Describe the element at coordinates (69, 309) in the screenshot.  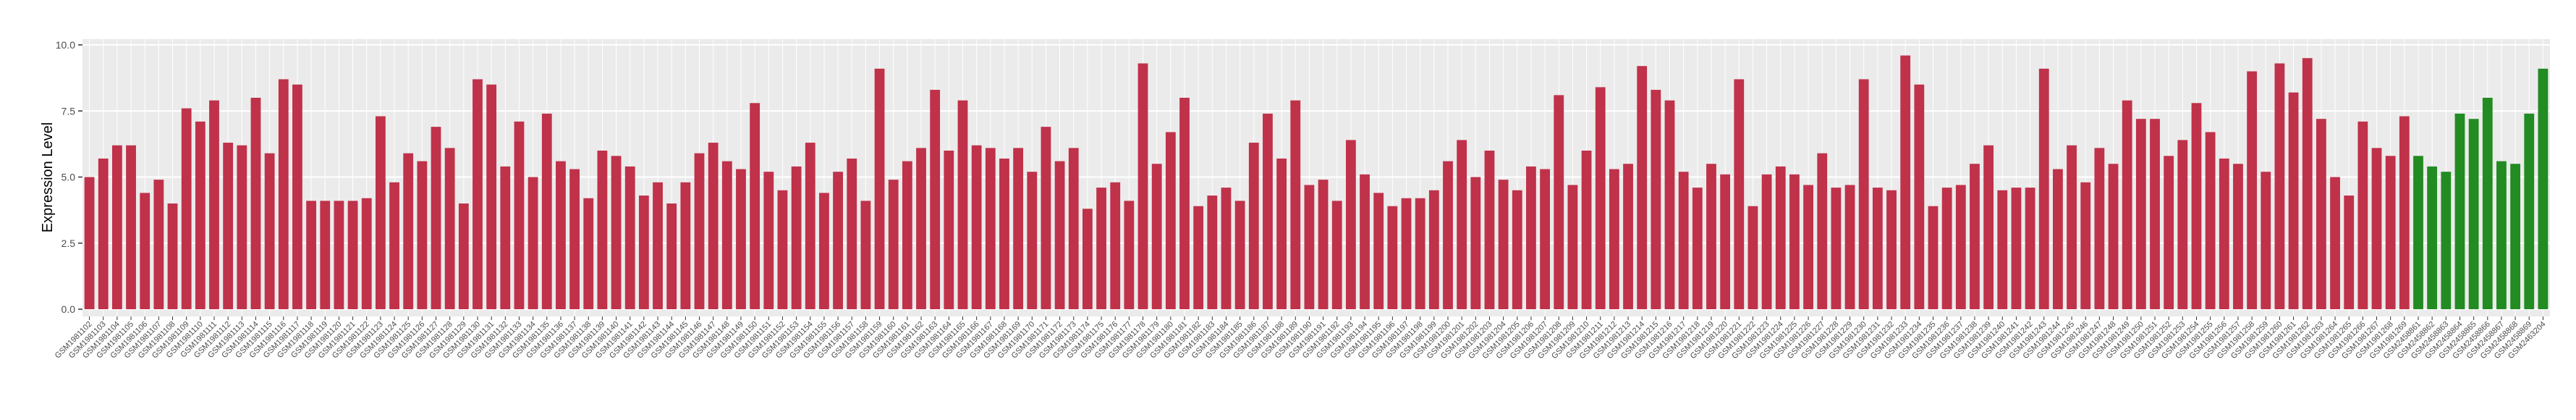
I see `y-tick-label: 0.0` at that location.